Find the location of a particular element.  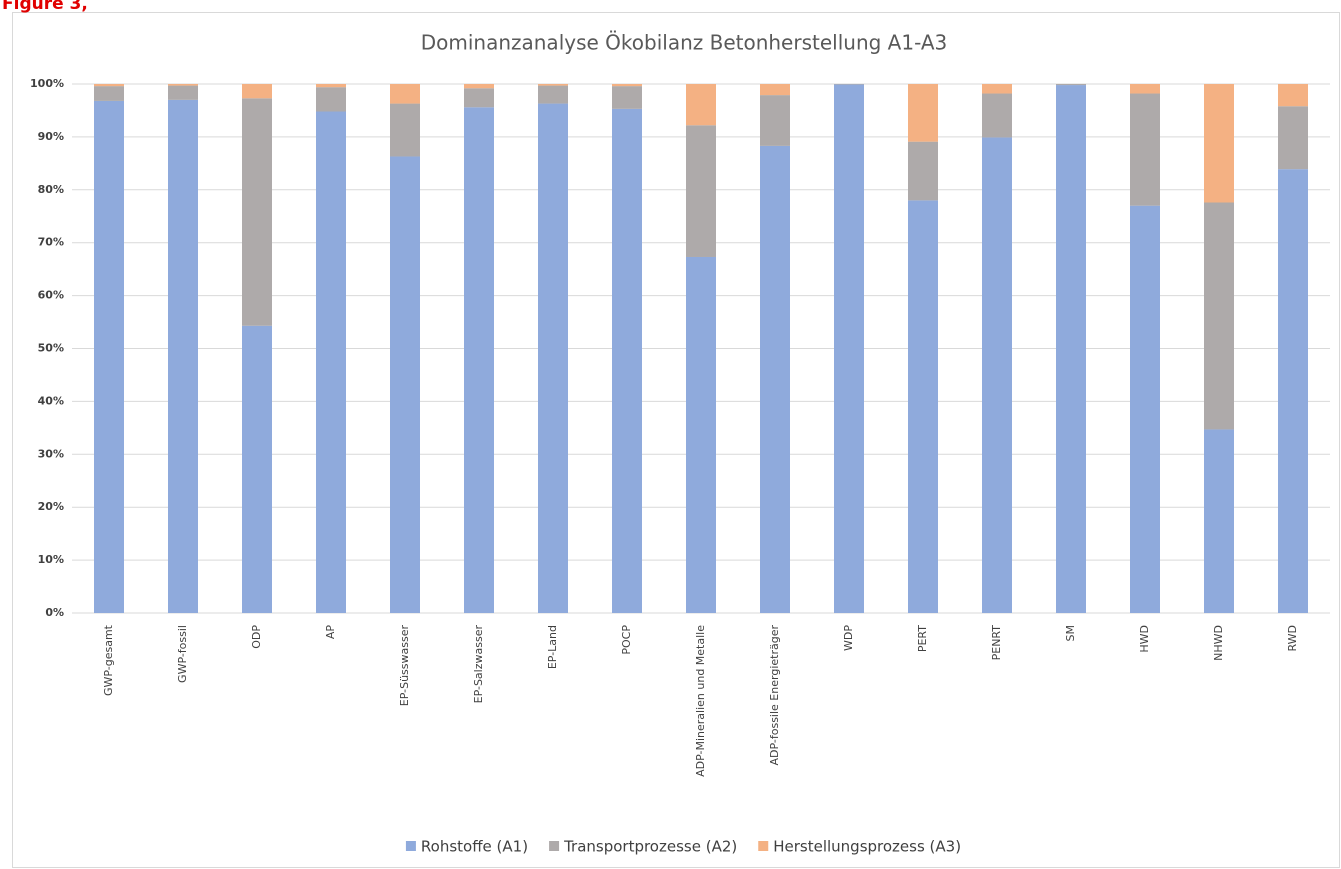

y-tick-label: 10% is located at coordinates (51, 559).